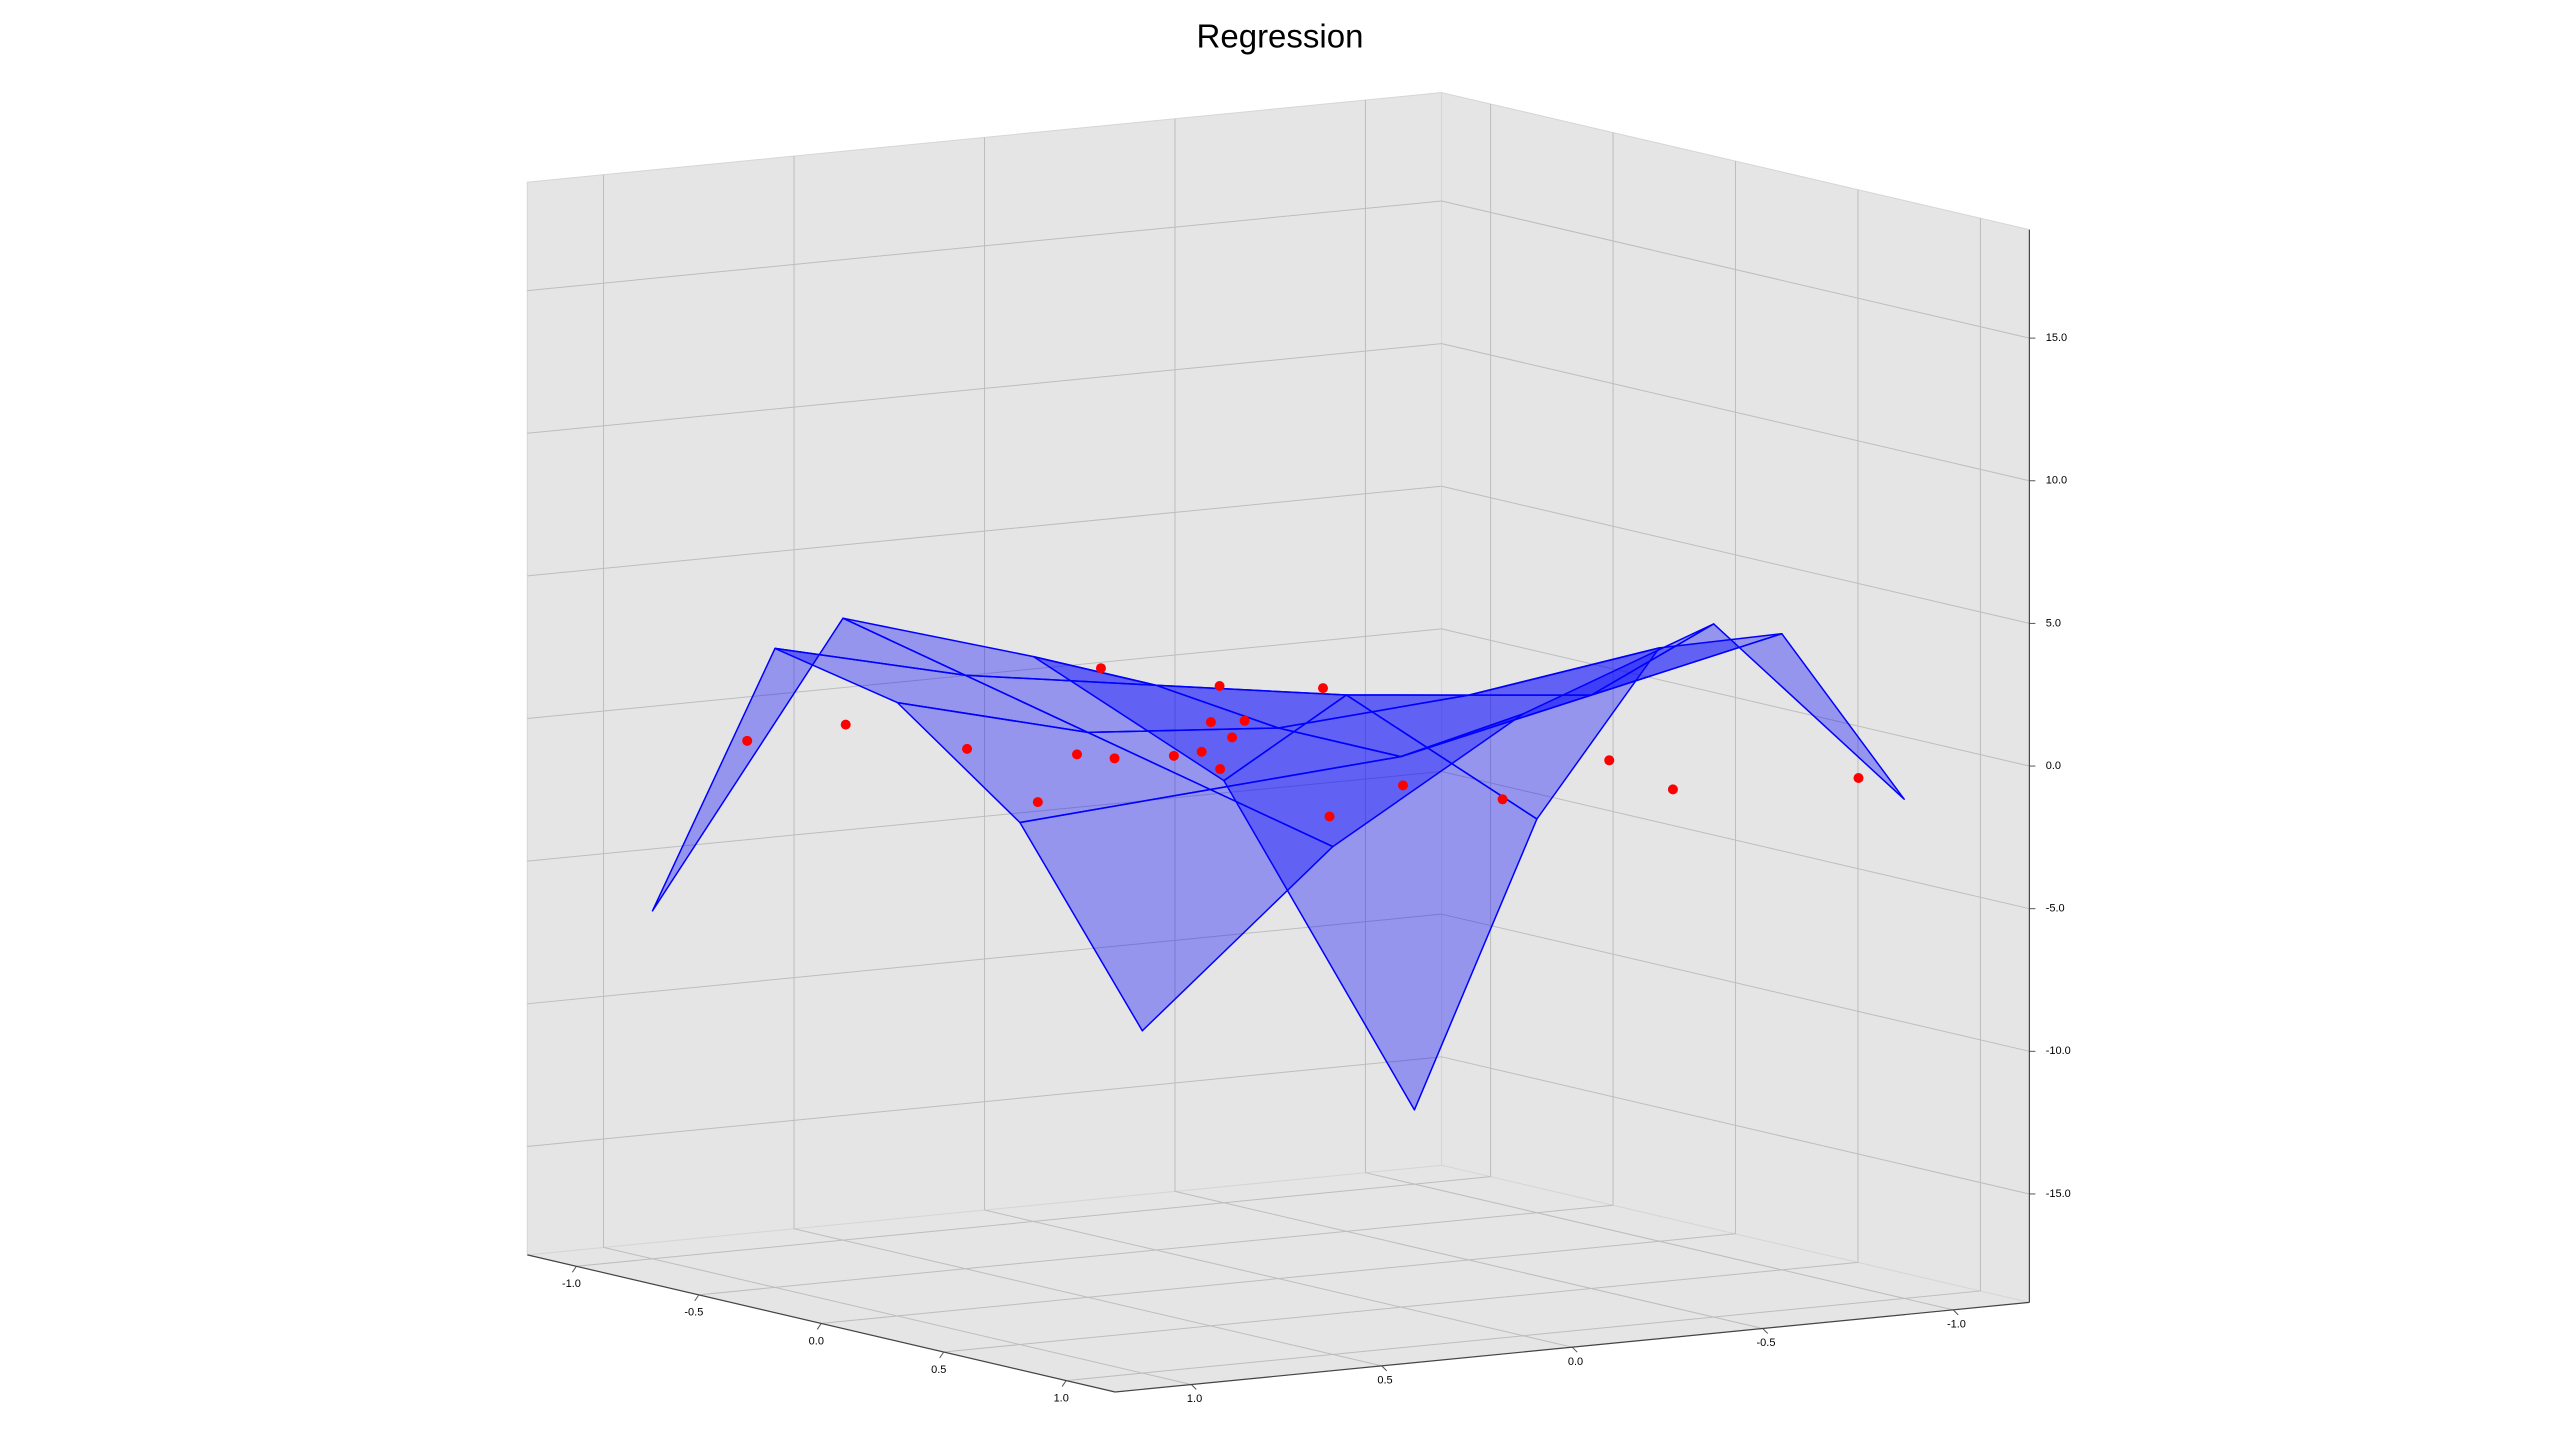 The height and width of the screenshot is (1440, 2560). I want to click on y-tick-label: -1.0, so click(1956, 1324).